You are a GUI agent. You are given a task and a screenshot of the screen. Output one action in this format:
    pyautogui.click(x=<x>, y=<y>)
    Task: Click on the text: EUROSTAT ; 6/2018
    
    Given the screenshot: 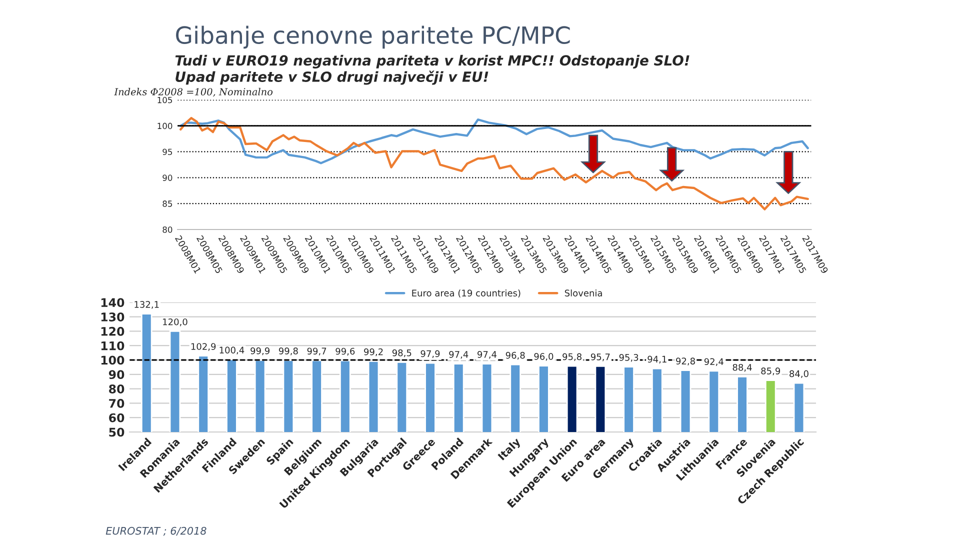 What is the action you would take?
    pyautogui.click(x=156, y=531)
    